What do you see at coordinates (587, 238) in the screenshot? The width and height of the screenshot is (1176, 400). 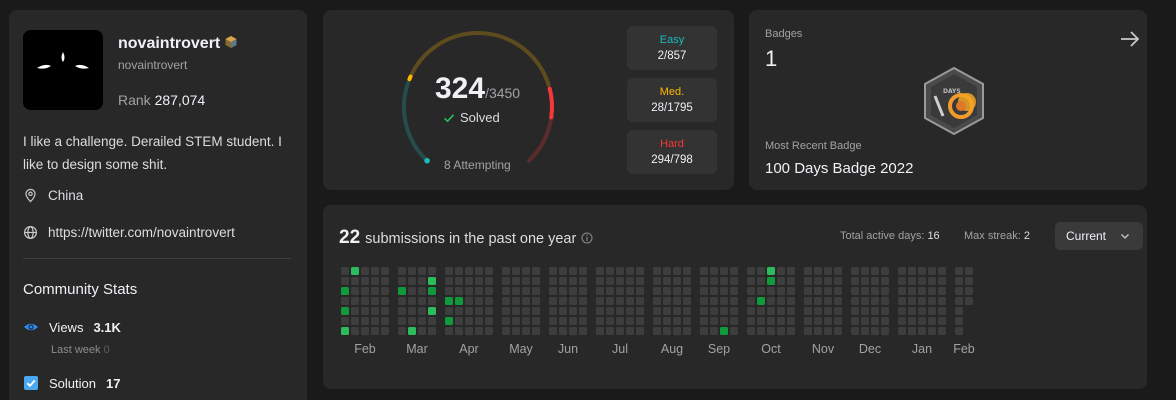 I see `info-icon` at bounding box center [587, 238].